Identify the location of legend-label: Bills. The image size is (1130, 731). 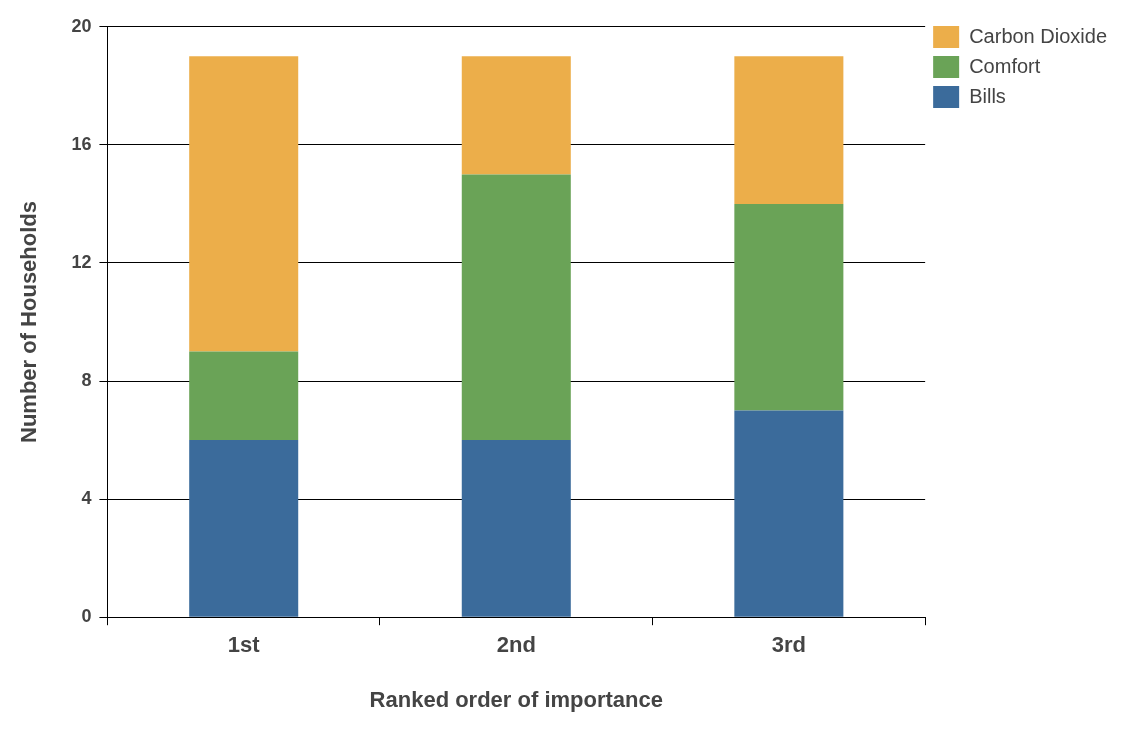
(987, 95).